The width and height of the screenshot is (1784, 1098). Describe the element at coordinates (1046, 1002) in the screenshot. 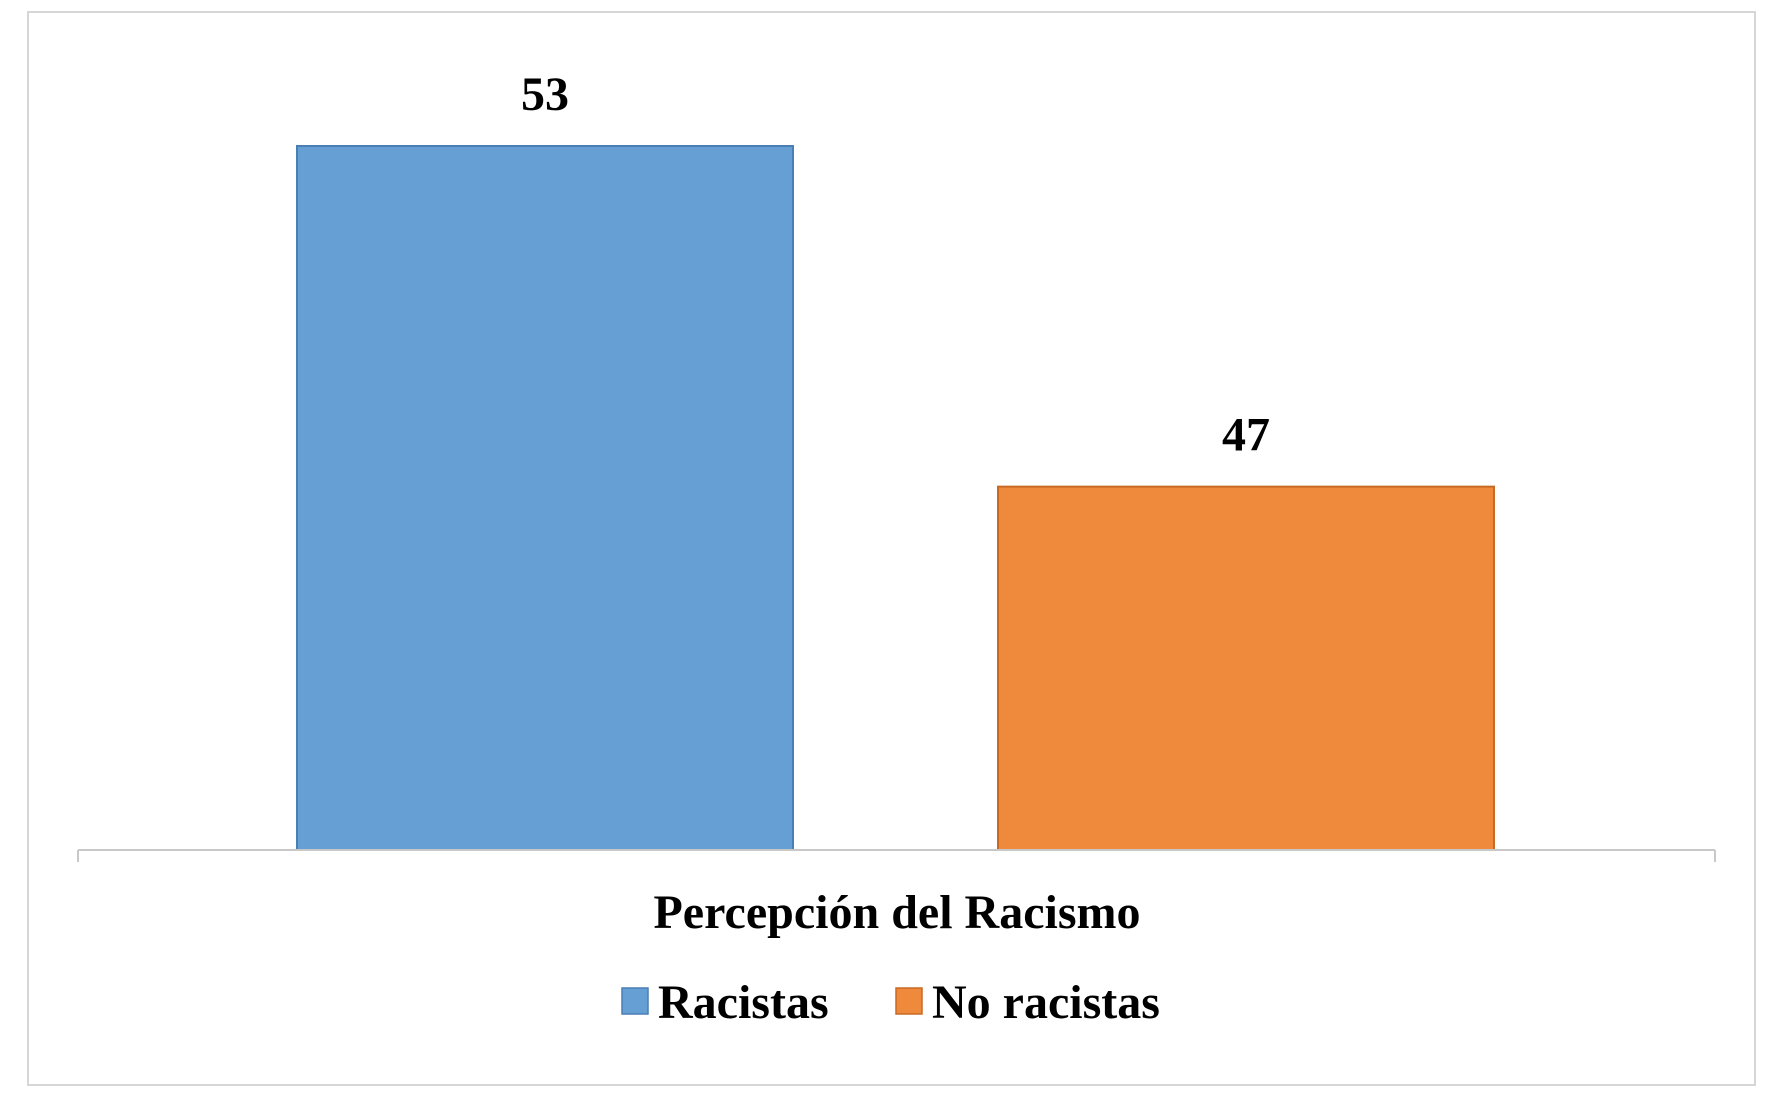

I see `legend-label-no-racistas: No racistas` at that location.